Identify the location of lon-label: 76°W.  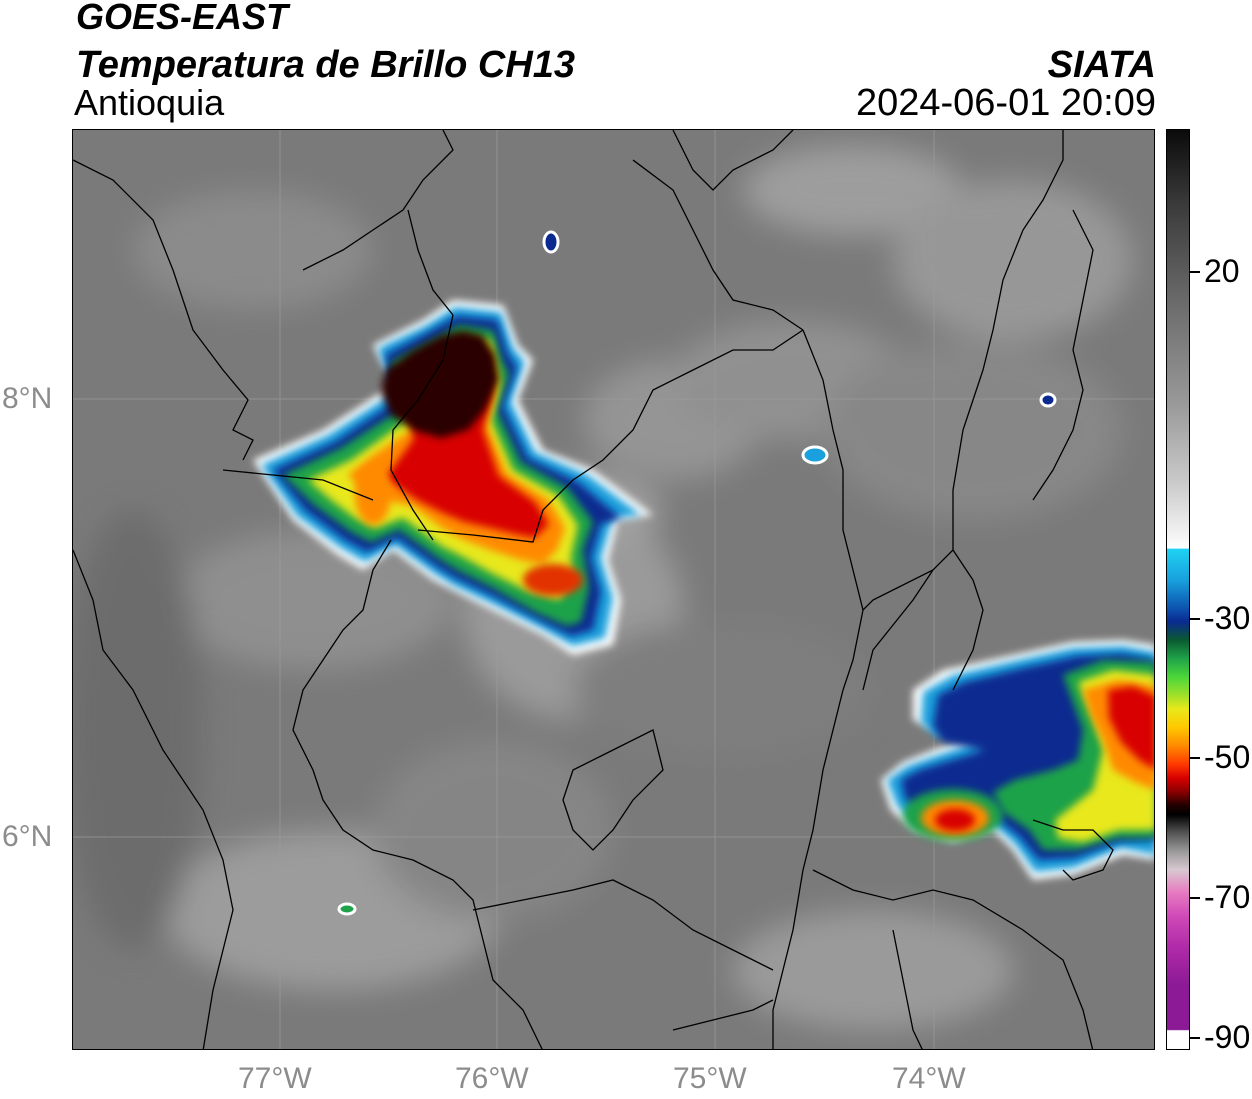
(492, 1078).